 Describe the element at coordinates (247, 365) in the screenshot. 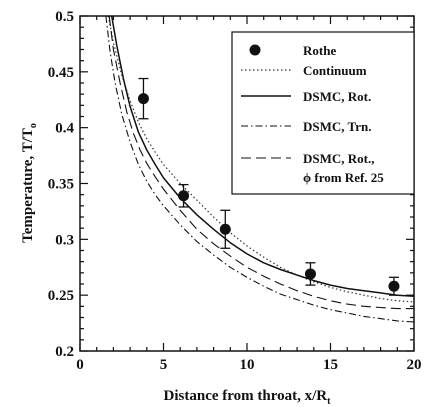

I see `x-tick-label: 10` at that location.